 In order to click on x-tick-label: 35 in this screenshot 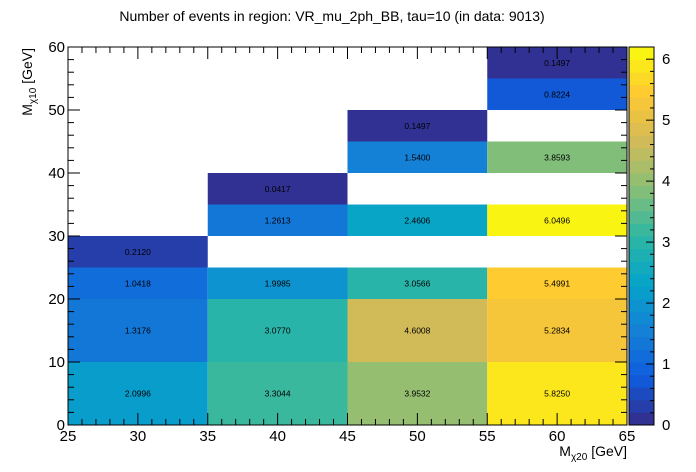, I will do `click(207, 436)`.